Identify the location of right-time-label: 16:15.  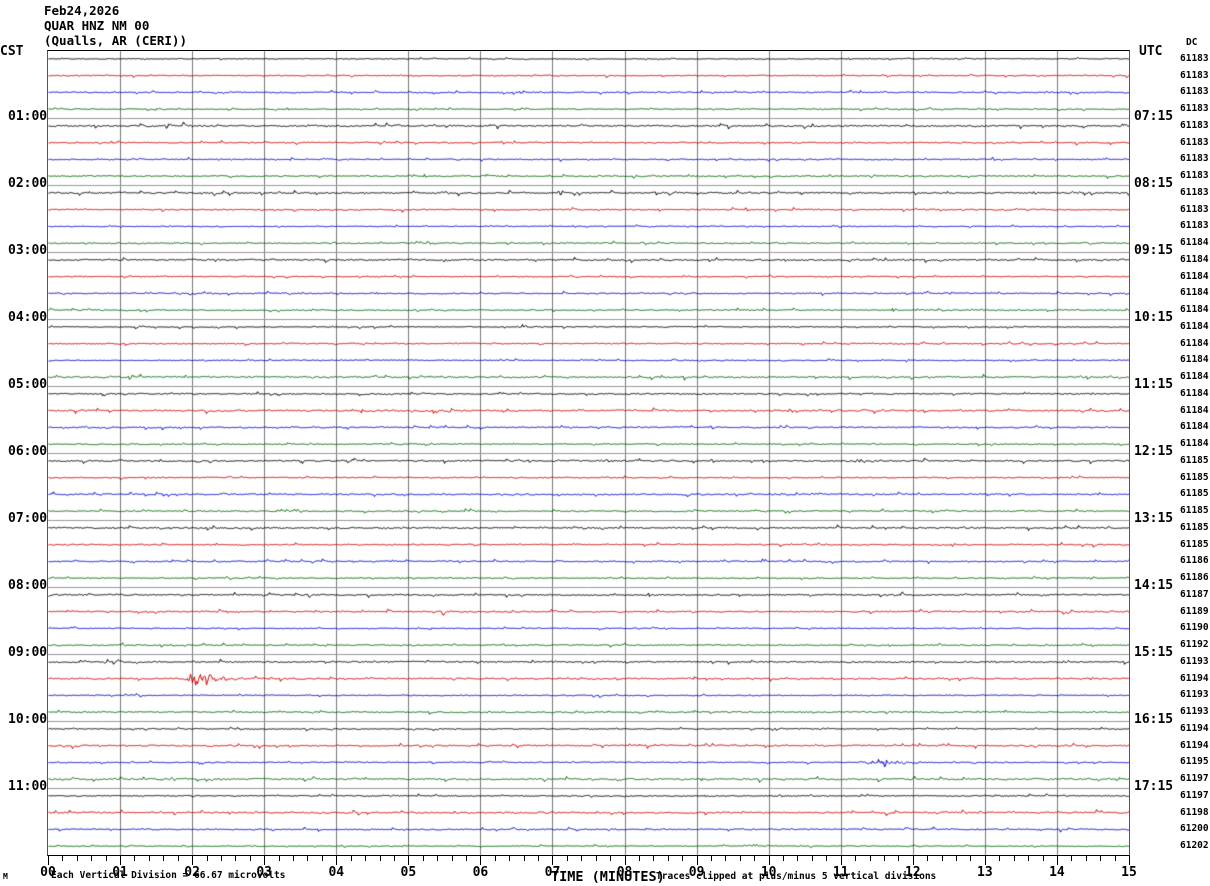
(1154, 719).